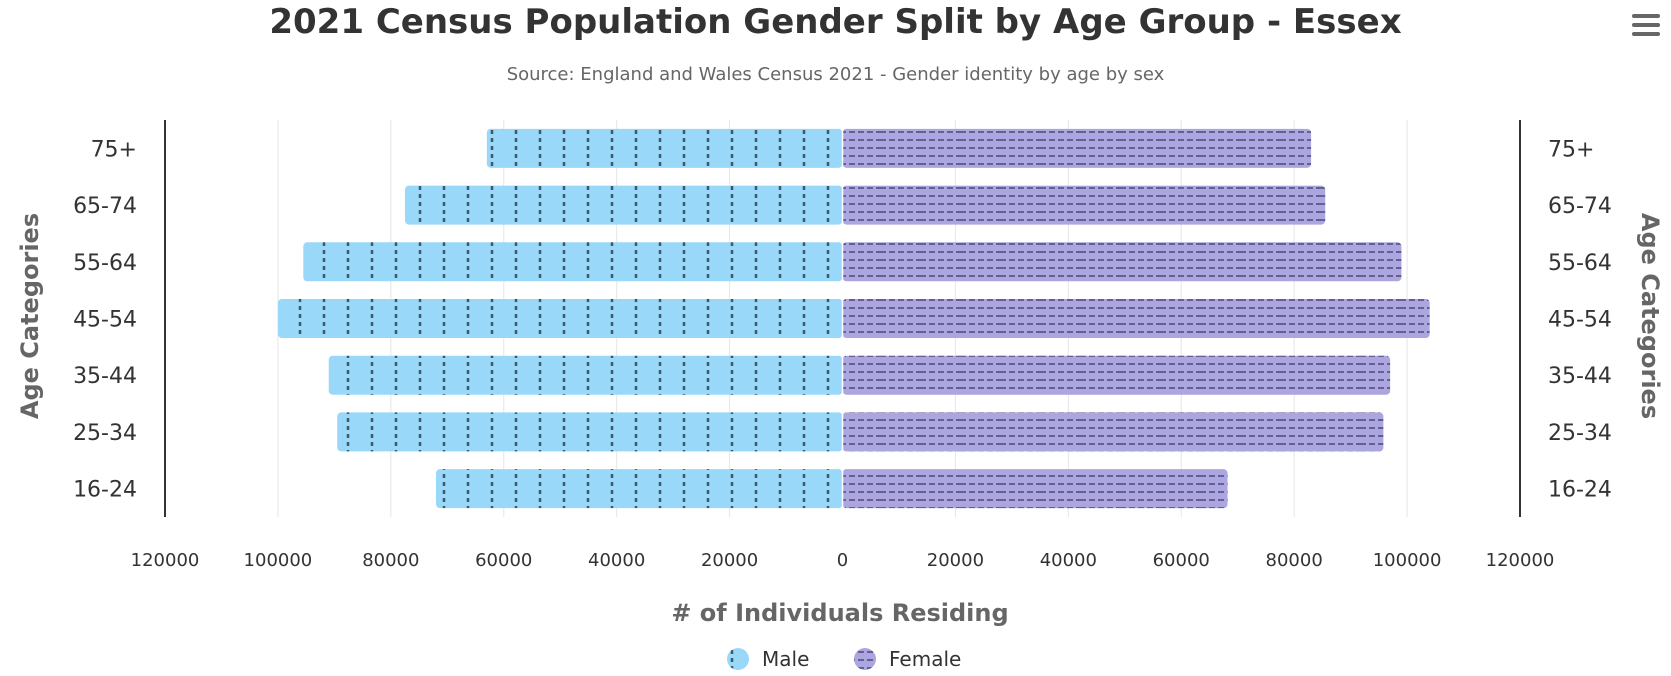  Describe the element at coordinates (105, 263) in the screenshot. I see `y-tick-label-left: 55-64` at that location.